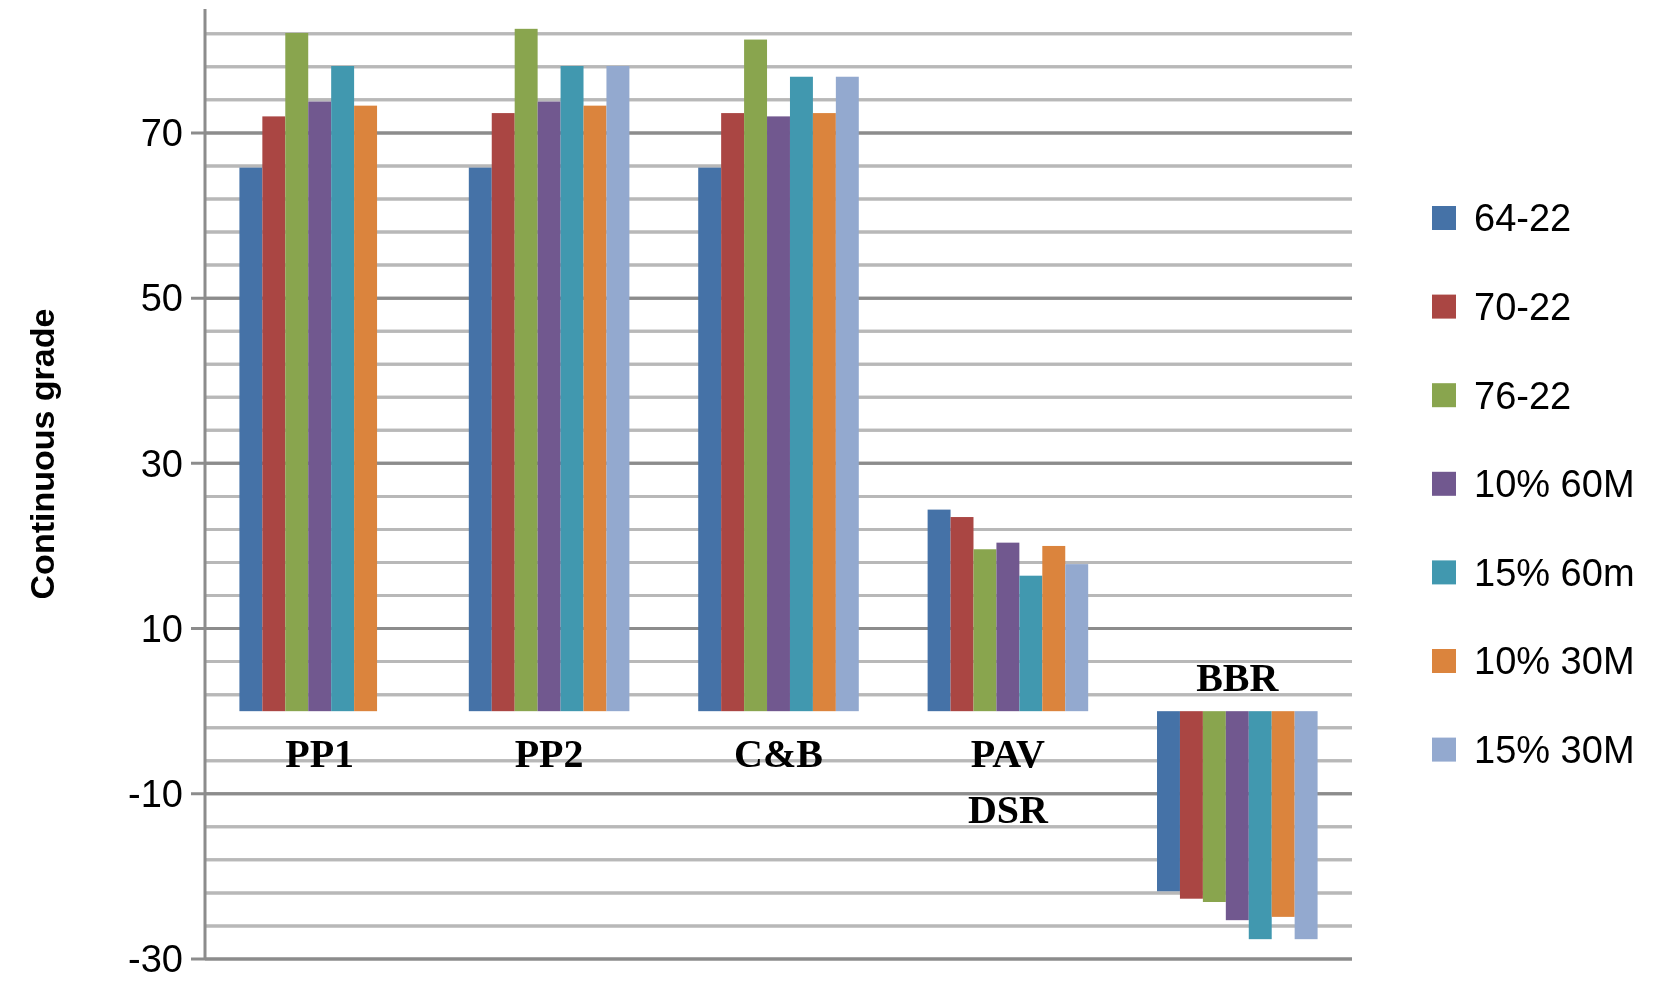 This screenshot has height=983, width=1673. Describe the element at coordinates (1523, 306) in the screenshot. I see `legend-label: 70-22` at that location.